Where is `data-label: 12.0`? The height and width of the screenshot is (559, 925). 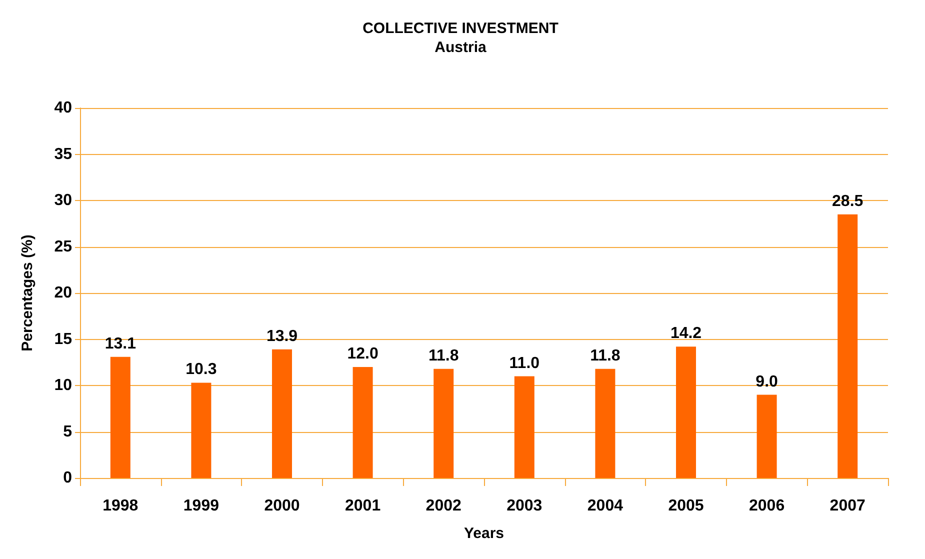 data-label: 12.0 is located at coordinates (362, 354).